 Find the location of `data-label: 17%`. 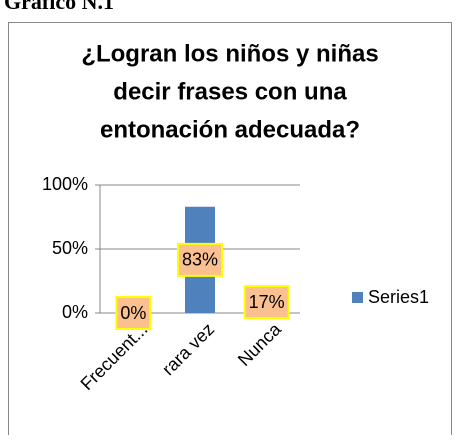

data-label: 17% is located at coordinates (267, 302).